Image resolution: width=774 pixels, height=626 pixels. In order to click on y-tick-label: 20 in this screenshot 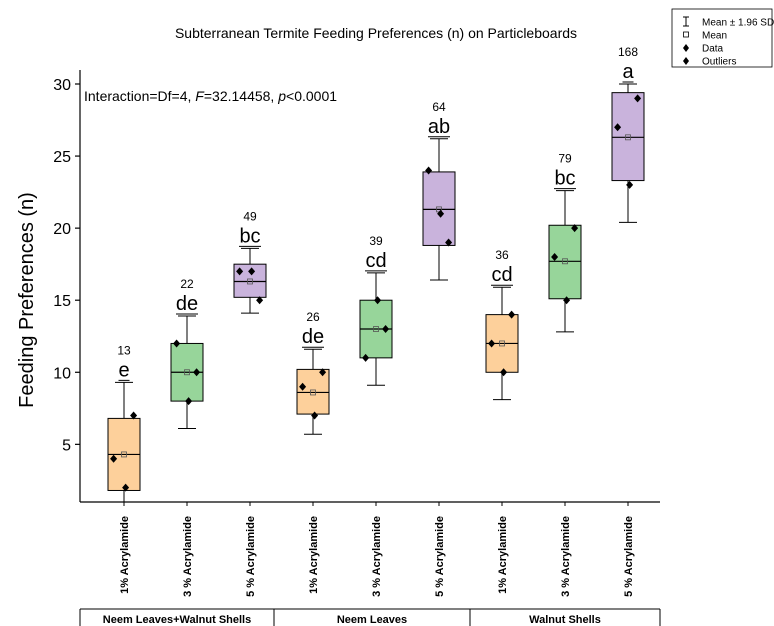, I will do `click(62, 229)`.